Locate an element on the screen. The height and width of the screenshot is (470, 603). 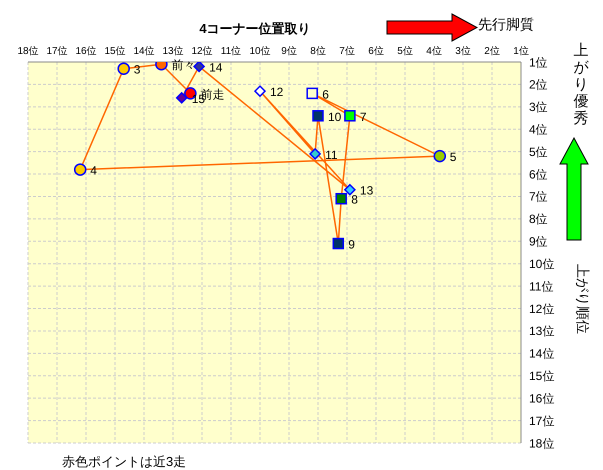
annotation: 6 is located at coordinates (326, 94).